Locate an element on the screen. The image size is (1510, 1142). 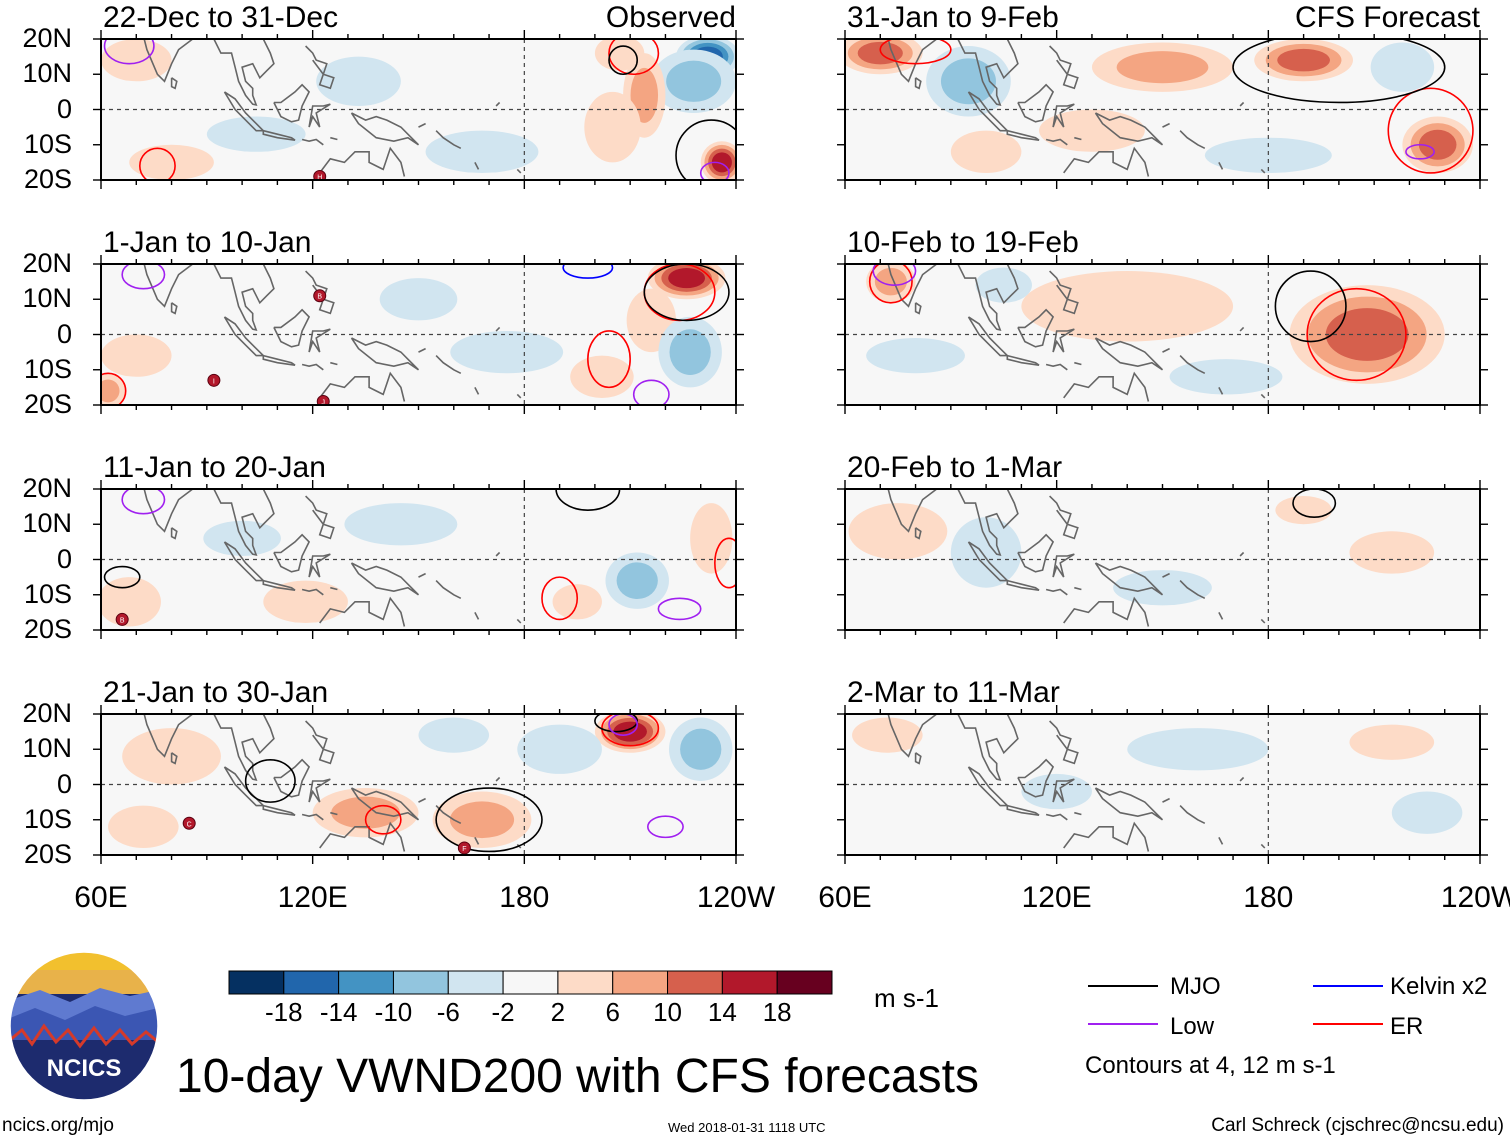
main-title: 10-day VWND200 with CFS forecasts is located at coordinates (577, 1076).